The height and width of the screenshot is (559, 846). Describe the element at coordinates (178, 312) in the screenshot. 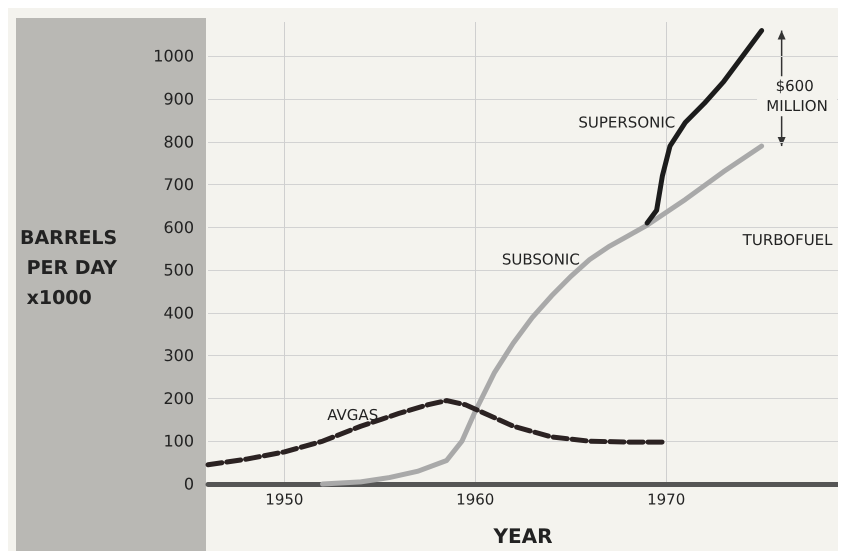

I see `y-tick-label: 400` at that location.